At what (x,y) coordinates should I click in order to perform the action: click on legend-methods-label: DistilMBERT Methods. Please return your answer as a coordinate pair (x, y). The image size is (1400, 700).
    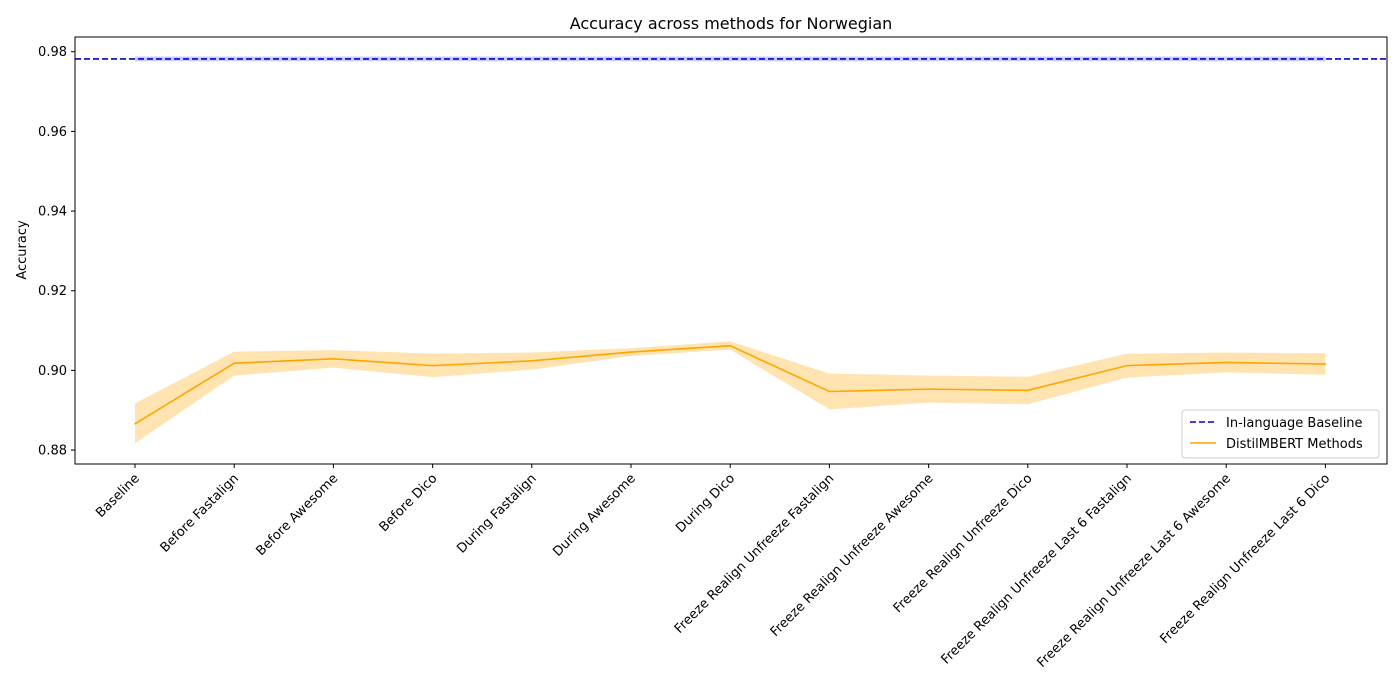
    Looking at the image, I should click on (1294, 444).